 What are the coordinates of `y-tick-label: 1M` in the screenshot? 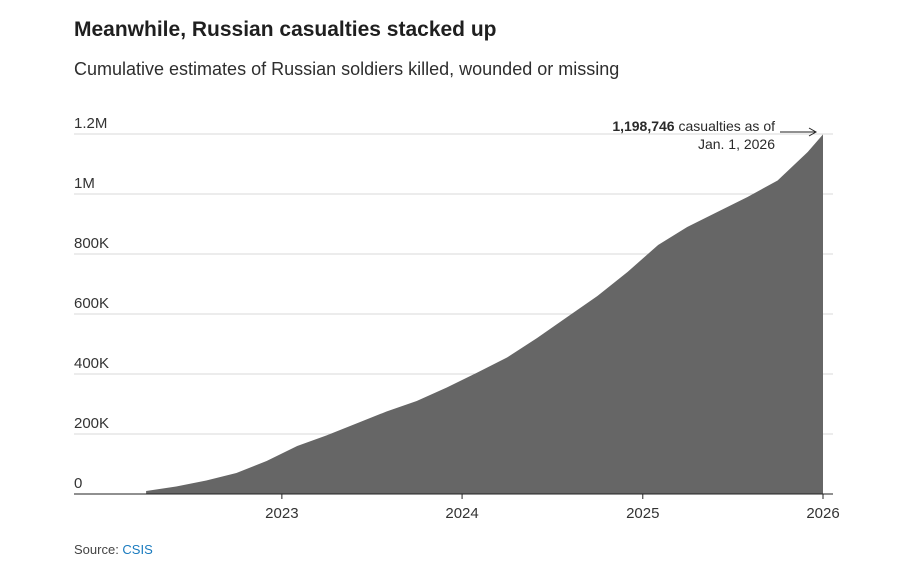 It's located at (84, 183).